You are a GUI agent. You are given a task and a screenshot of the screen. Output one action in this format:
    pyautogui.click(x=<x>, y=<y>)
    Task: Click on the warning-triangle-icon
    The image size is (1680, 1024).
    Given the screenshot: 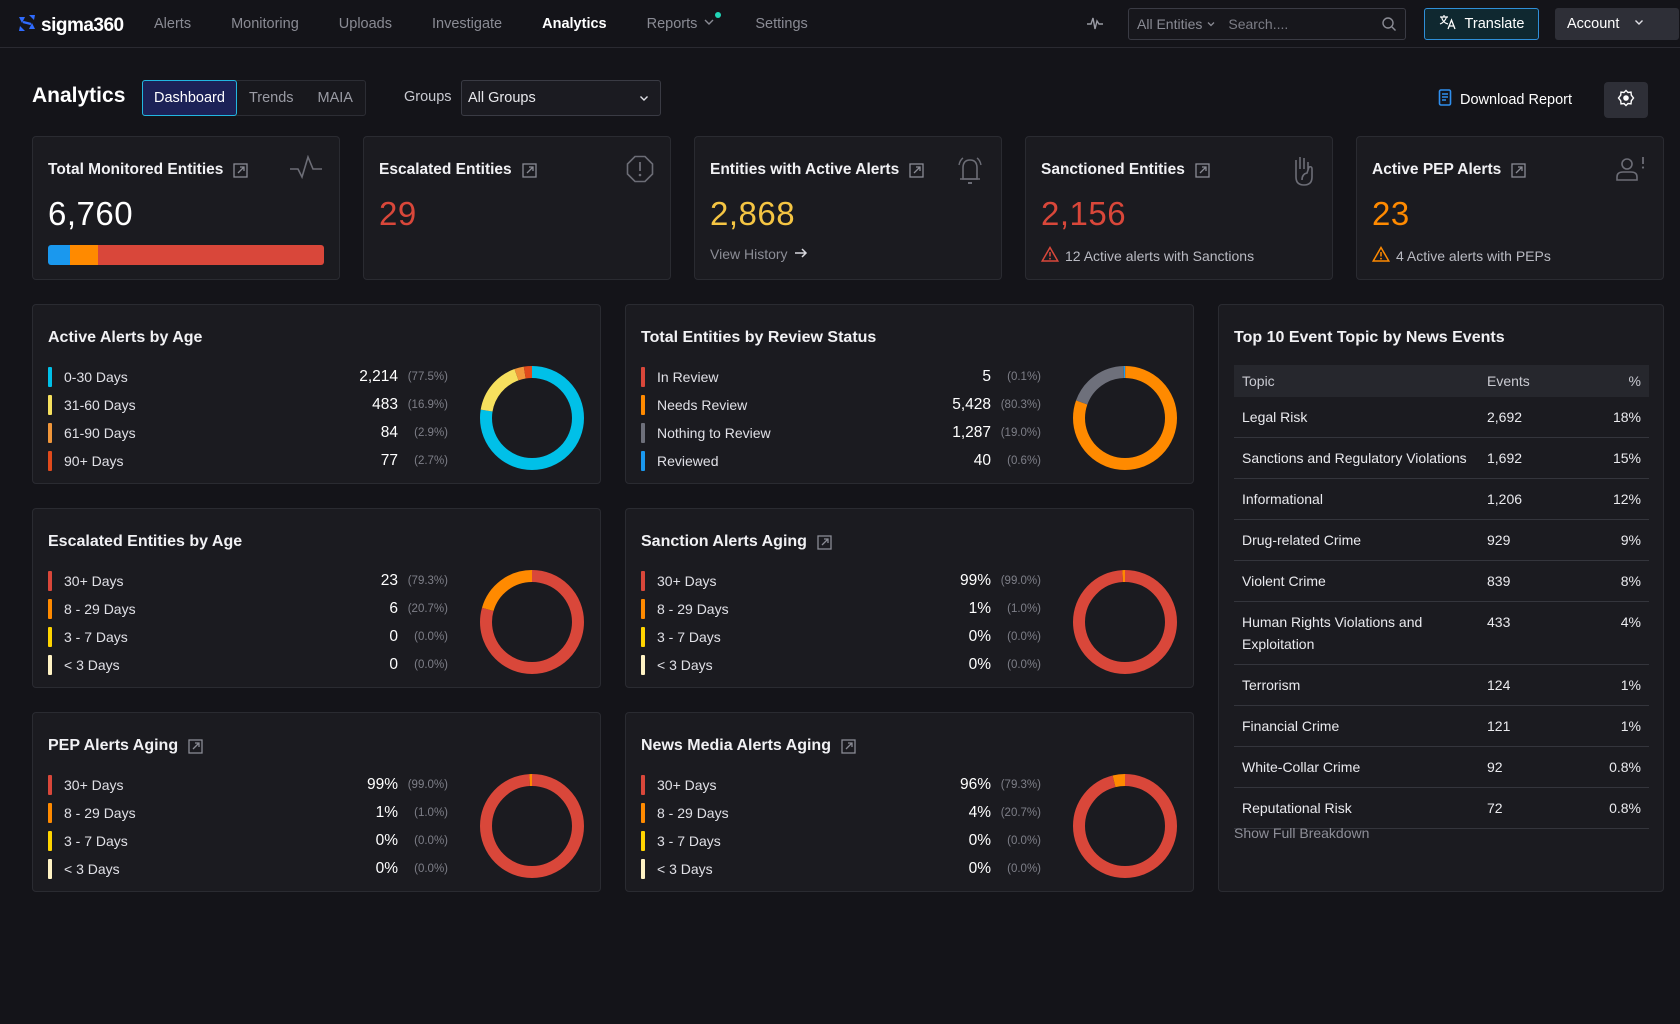 What is the action you would take?
    pyautogui.click(x=1050, y=255)
    